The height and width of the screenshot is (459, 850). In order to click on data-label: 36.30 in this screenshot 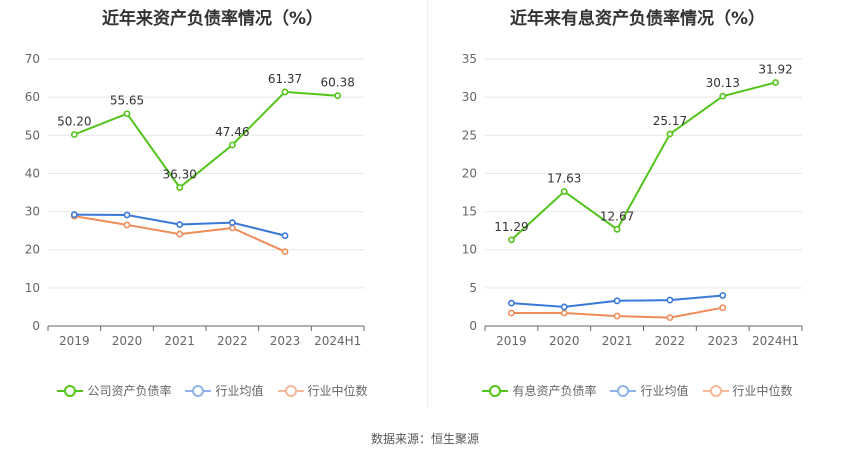, I will do `click(179, 175)`.